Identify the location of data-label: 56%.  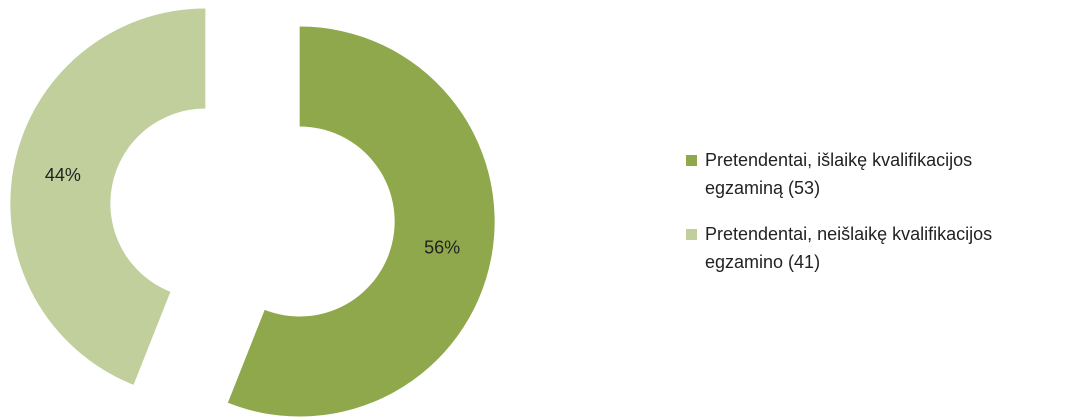
(442, 247).